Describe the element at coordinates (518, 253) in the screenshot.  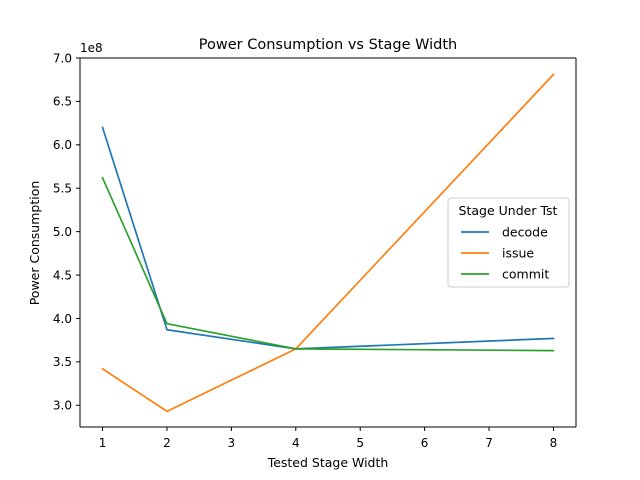
I see `legend-label-issue: issue` at that location.